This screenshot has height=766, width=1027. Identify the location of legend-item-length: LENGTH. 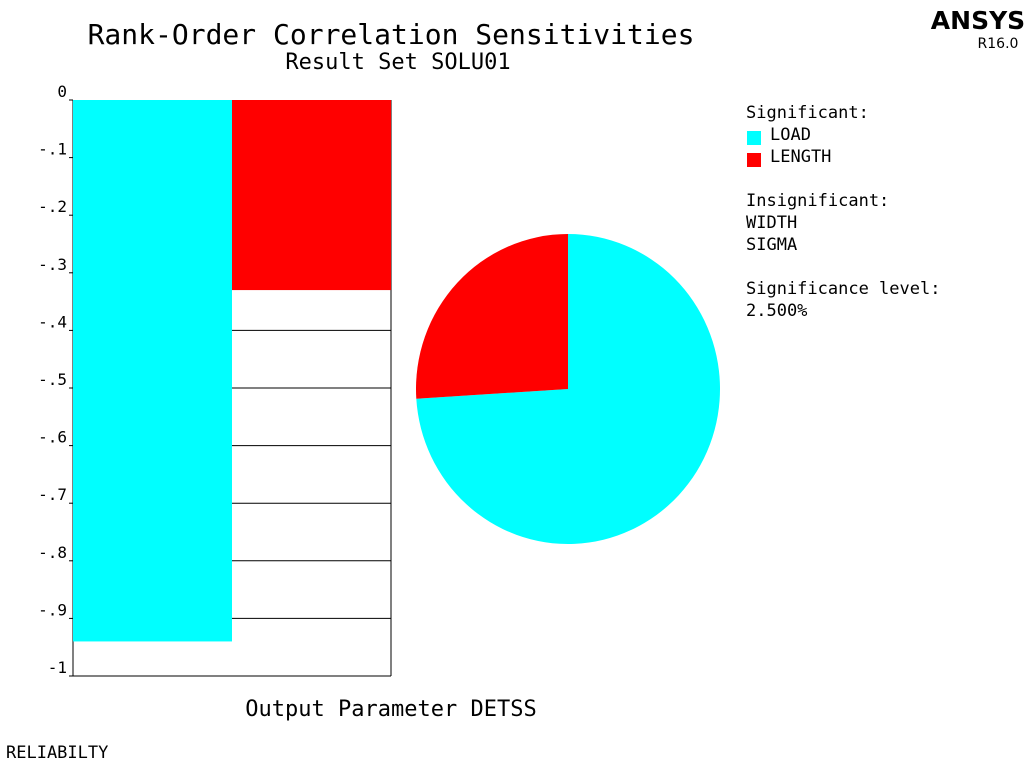
(800, 157).